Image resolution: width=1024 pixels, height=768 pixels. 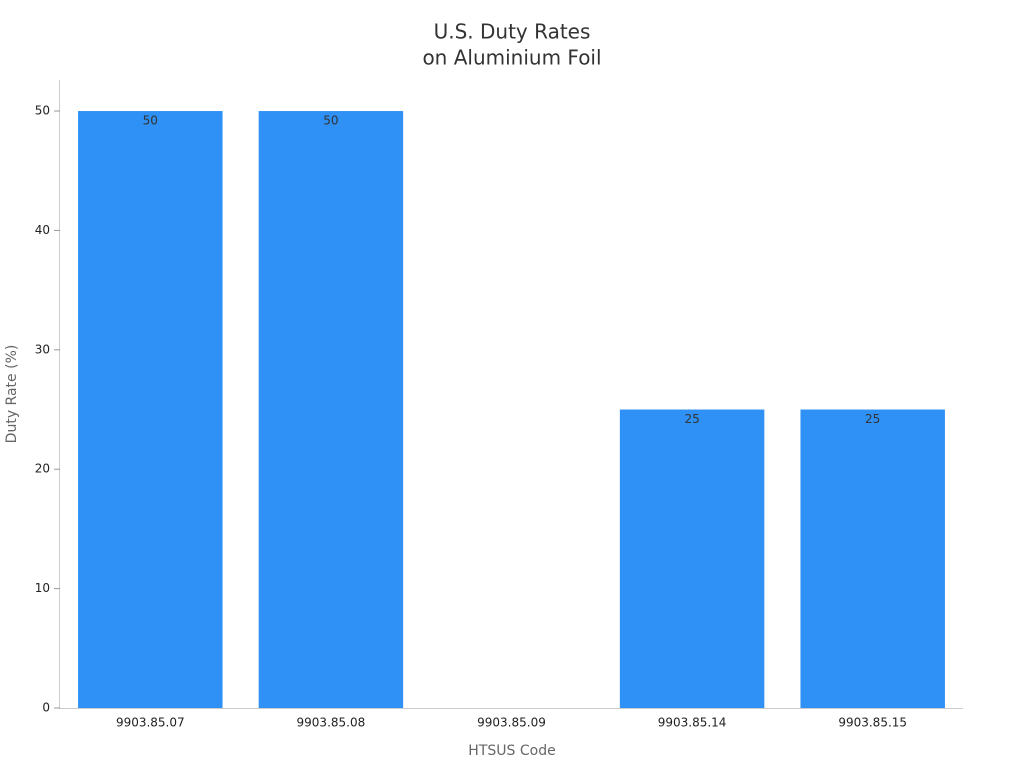 What do you see at coordinates (42, 349) in the screenshot?
I see `y-tick-label: 30` at bounding box center [42, 349].